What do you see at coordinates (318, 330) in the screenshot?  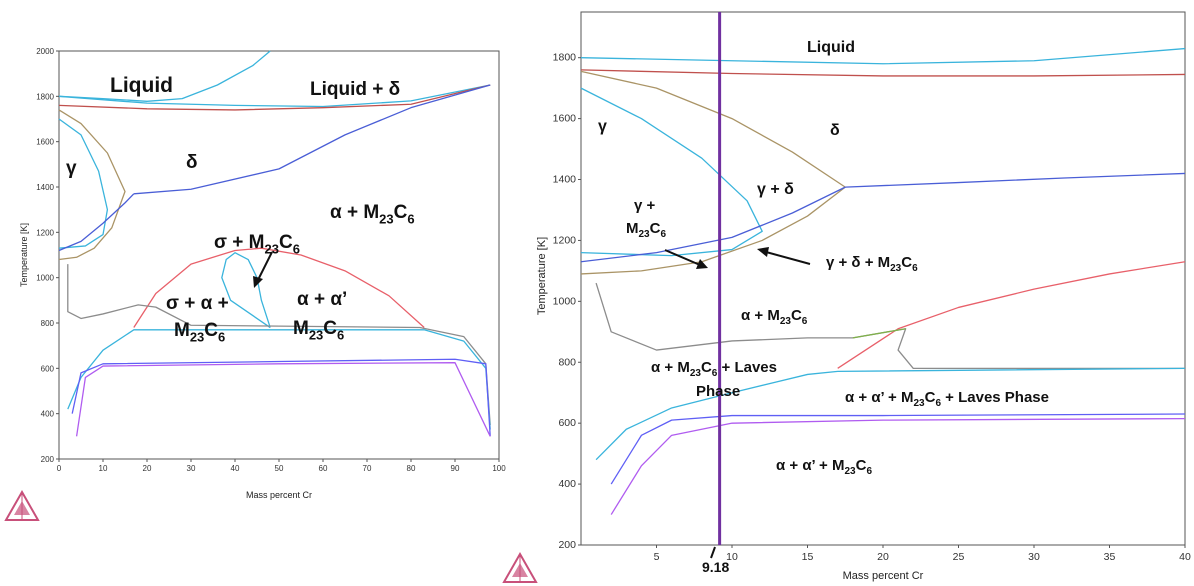 I see `region-label-alpha-alphaprime-b: M23C6` at bounding box center [318, 330].